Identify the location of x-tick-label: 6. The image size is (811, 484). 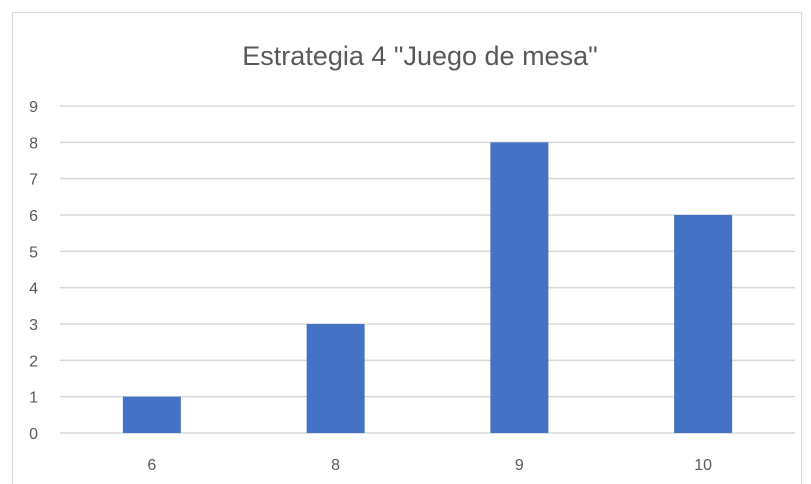
(151, 465).